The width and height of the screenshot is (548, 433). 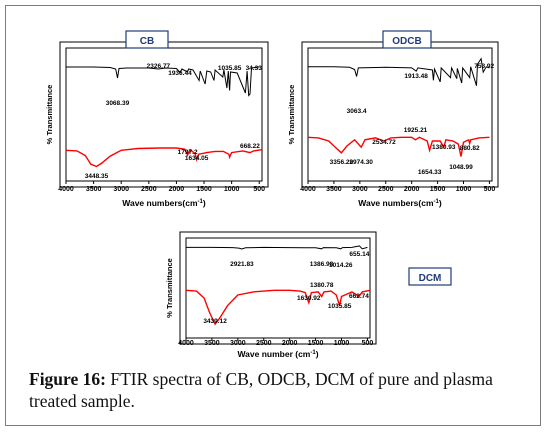 What do you see at coordinates (484, 66) in the screenshot?
I see `pure-peak-label: 753.92` at bounding box center [484, 66].